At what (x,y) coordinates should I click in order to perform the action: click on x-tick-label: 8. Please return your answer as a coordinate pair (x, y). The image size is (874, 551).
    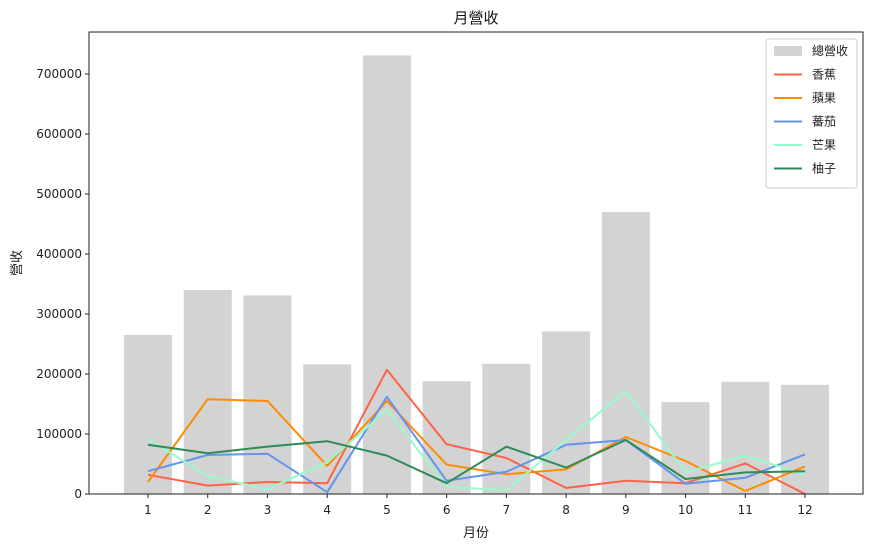
    Looking at the image, I should click on (566, 510).